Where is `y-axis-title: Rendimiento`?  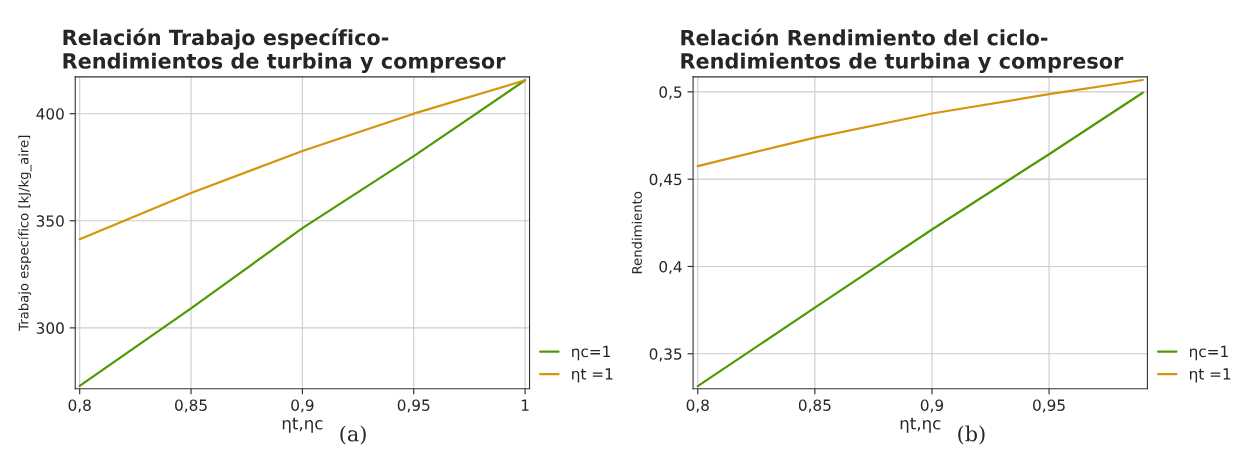 y-axis-title: Rendimiento is located at coordinates (636, 232).